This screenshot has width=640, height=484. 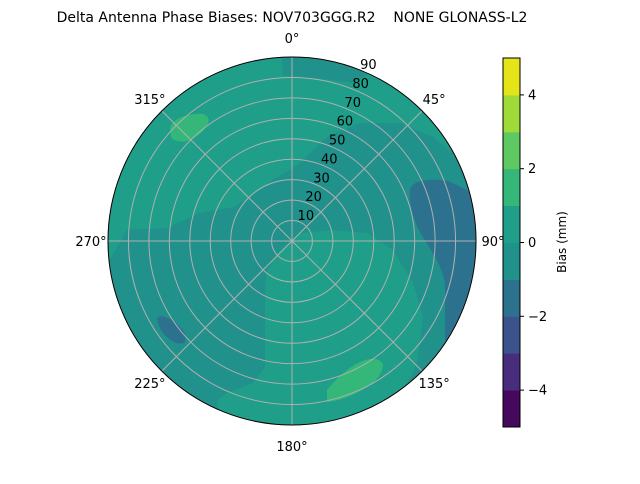 What do you see at coordinates (149, 100) in the screenshot?
I see `angular-tick-label: 315°` at bounding box center [149, 100].